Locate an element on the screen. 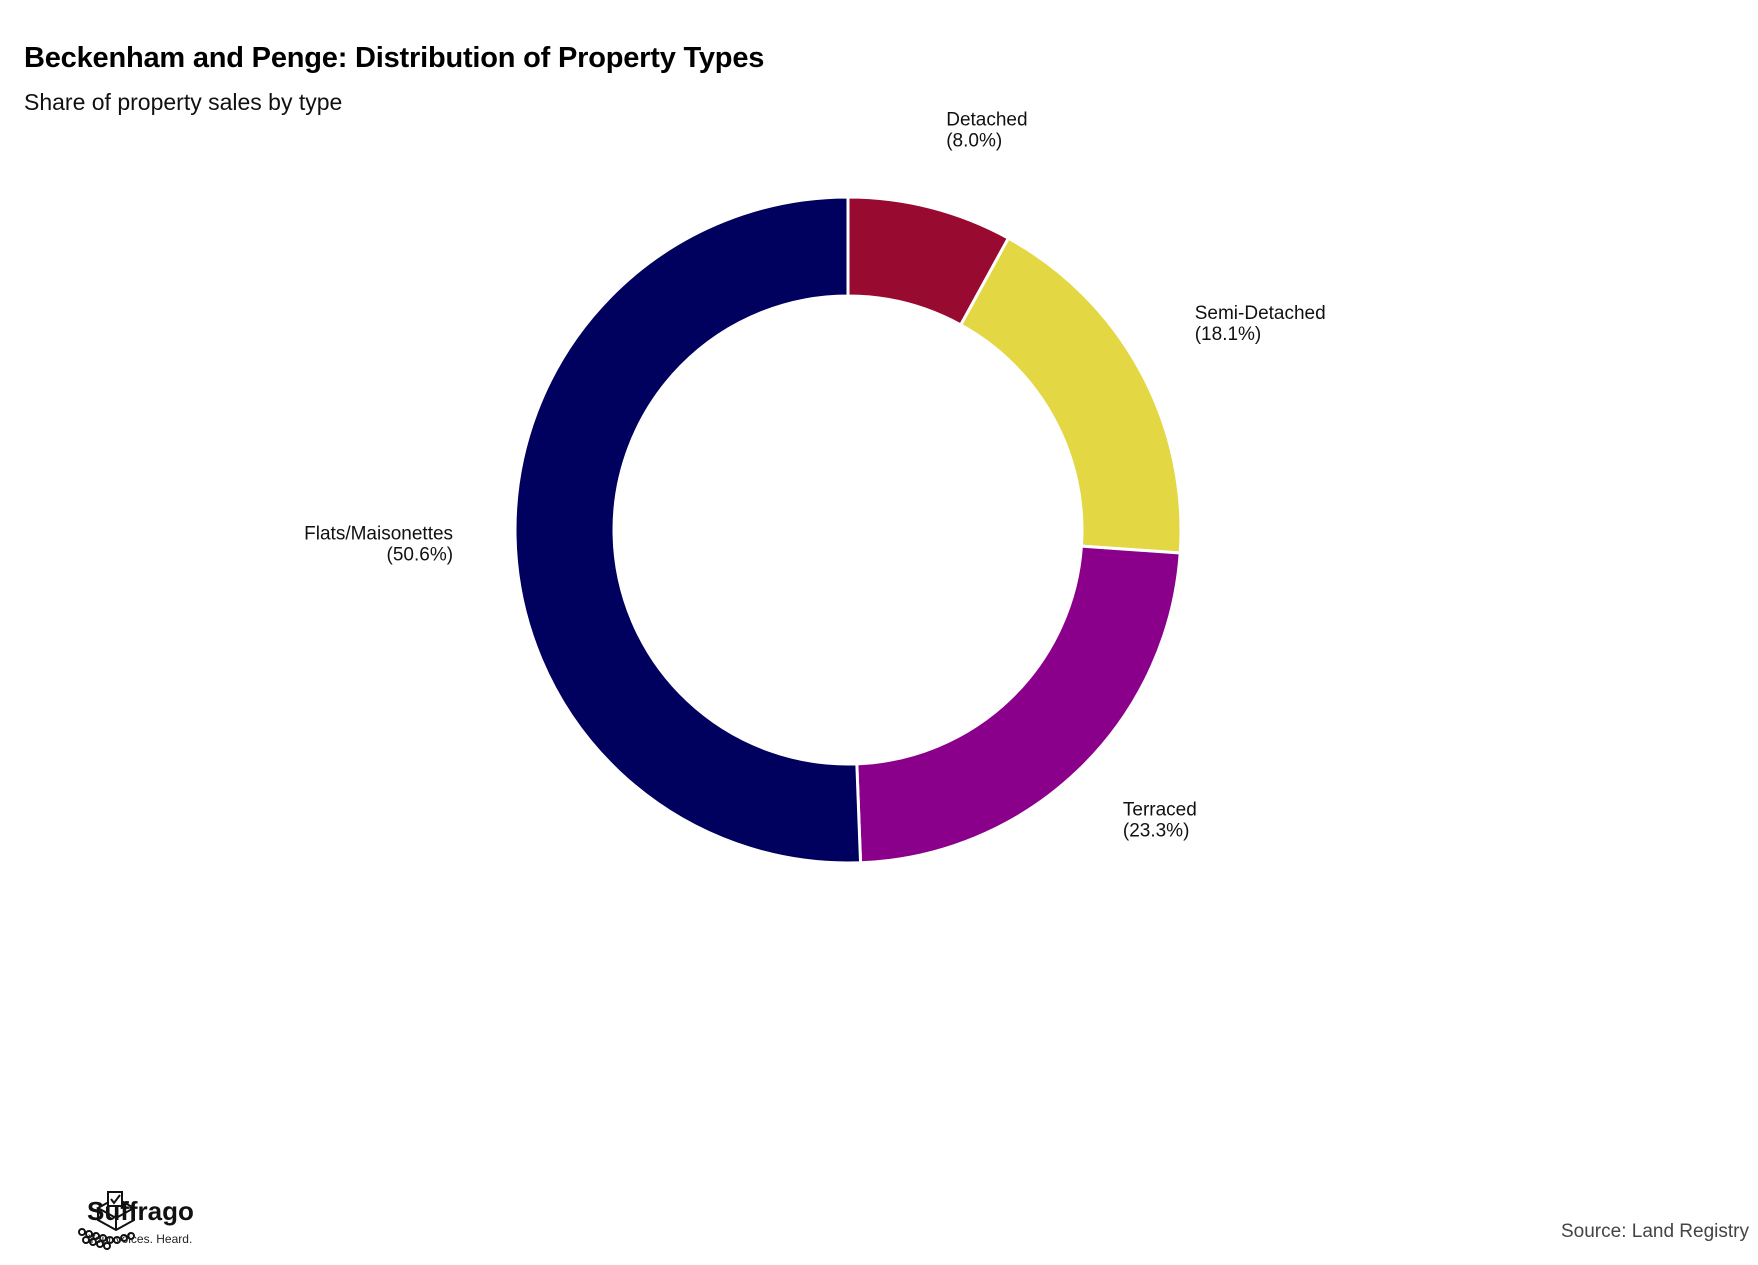  slice-name-label: Flats/Maisonettes is located at coordinates (378, 533).